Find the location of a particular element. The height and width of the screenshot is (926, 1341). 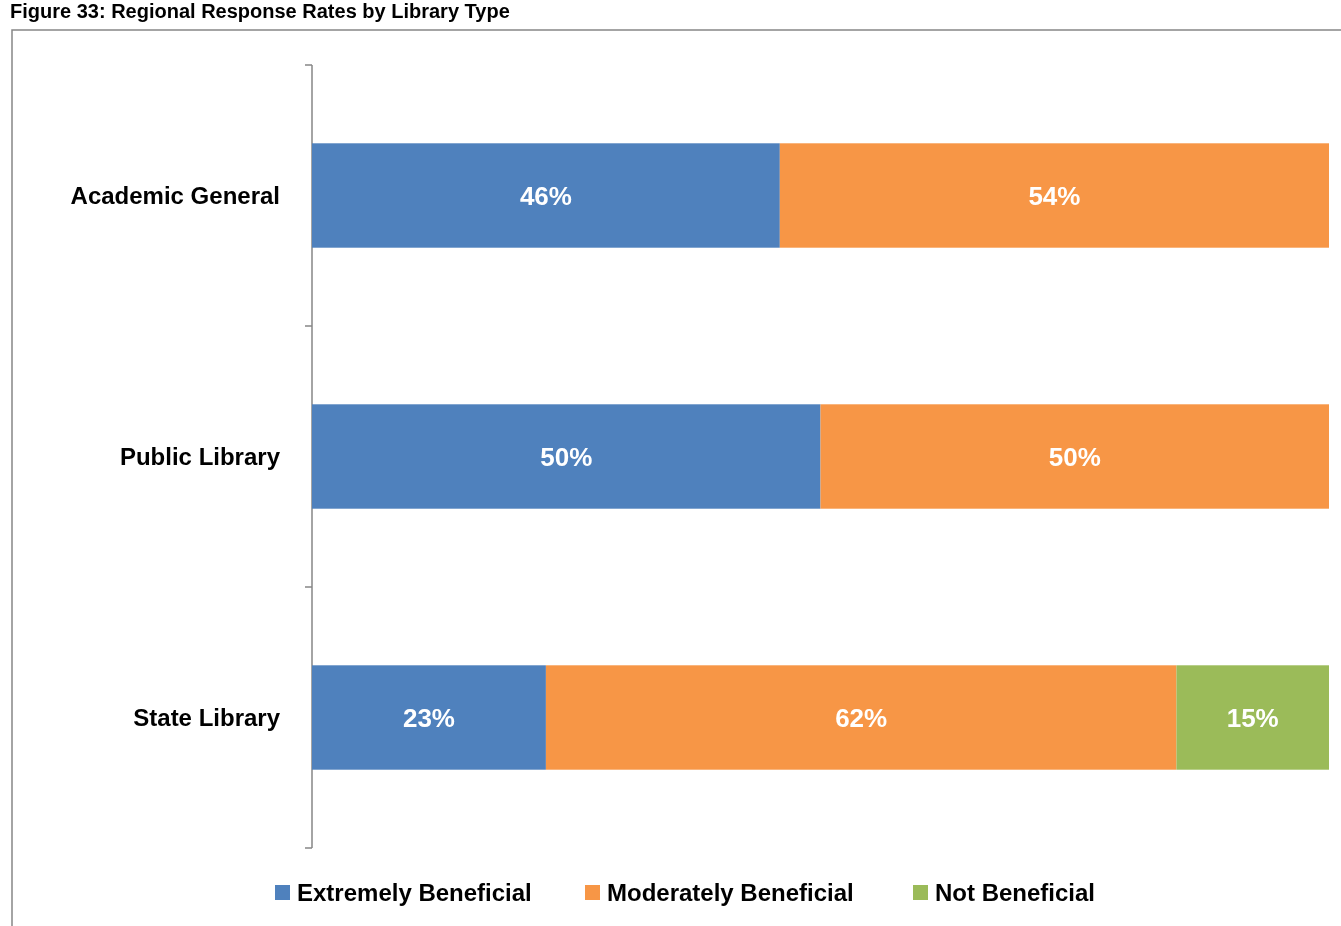

legend-label: Extremely Beneficial is located at coordinates (414, 893).